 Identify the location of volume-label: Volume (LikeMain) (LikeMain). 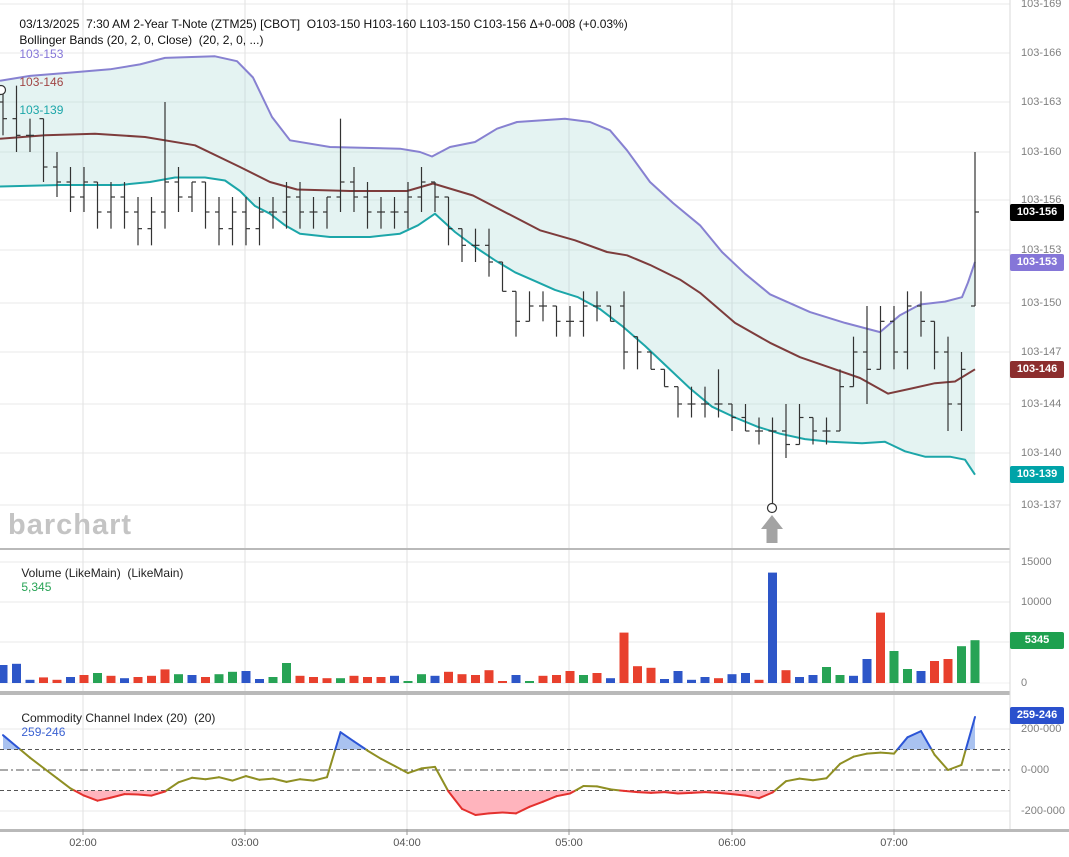
(104, 573).